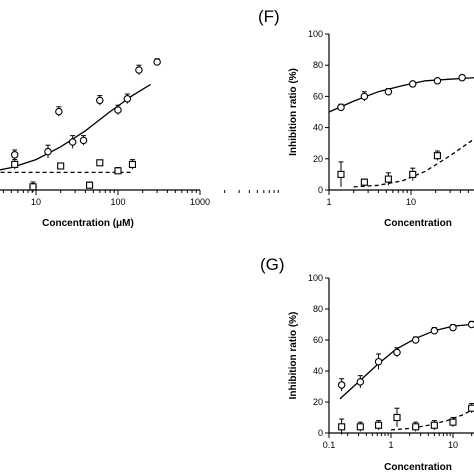 The image size is (474, 474). Describe the element at coordinates (269, 16) in the screenshot. I see `panel-label: (F)` at that location.